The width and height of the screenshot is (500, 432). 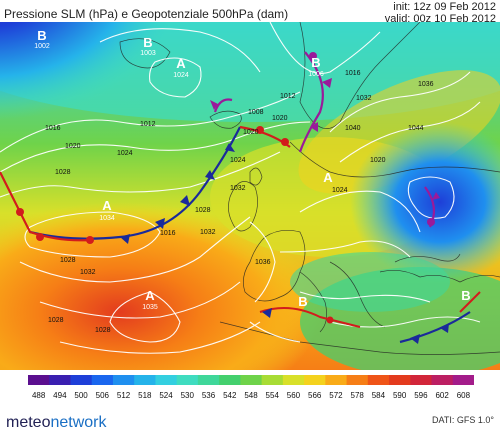 What do you see at coordinates (78, 422) in the screenshot?
I see `logo-accent: network` at bounding box center [78, 422].